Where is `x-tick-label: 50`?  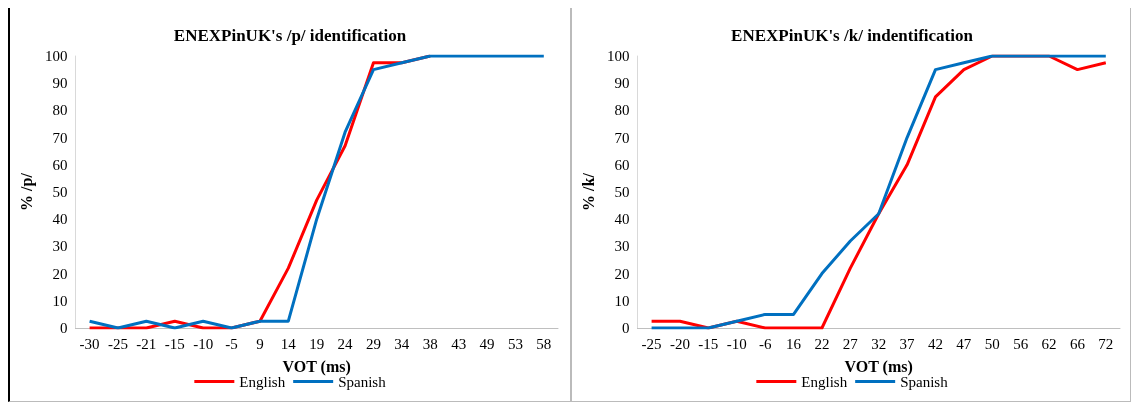
x-tick-label: 50 is located at coordinates (992, 343).